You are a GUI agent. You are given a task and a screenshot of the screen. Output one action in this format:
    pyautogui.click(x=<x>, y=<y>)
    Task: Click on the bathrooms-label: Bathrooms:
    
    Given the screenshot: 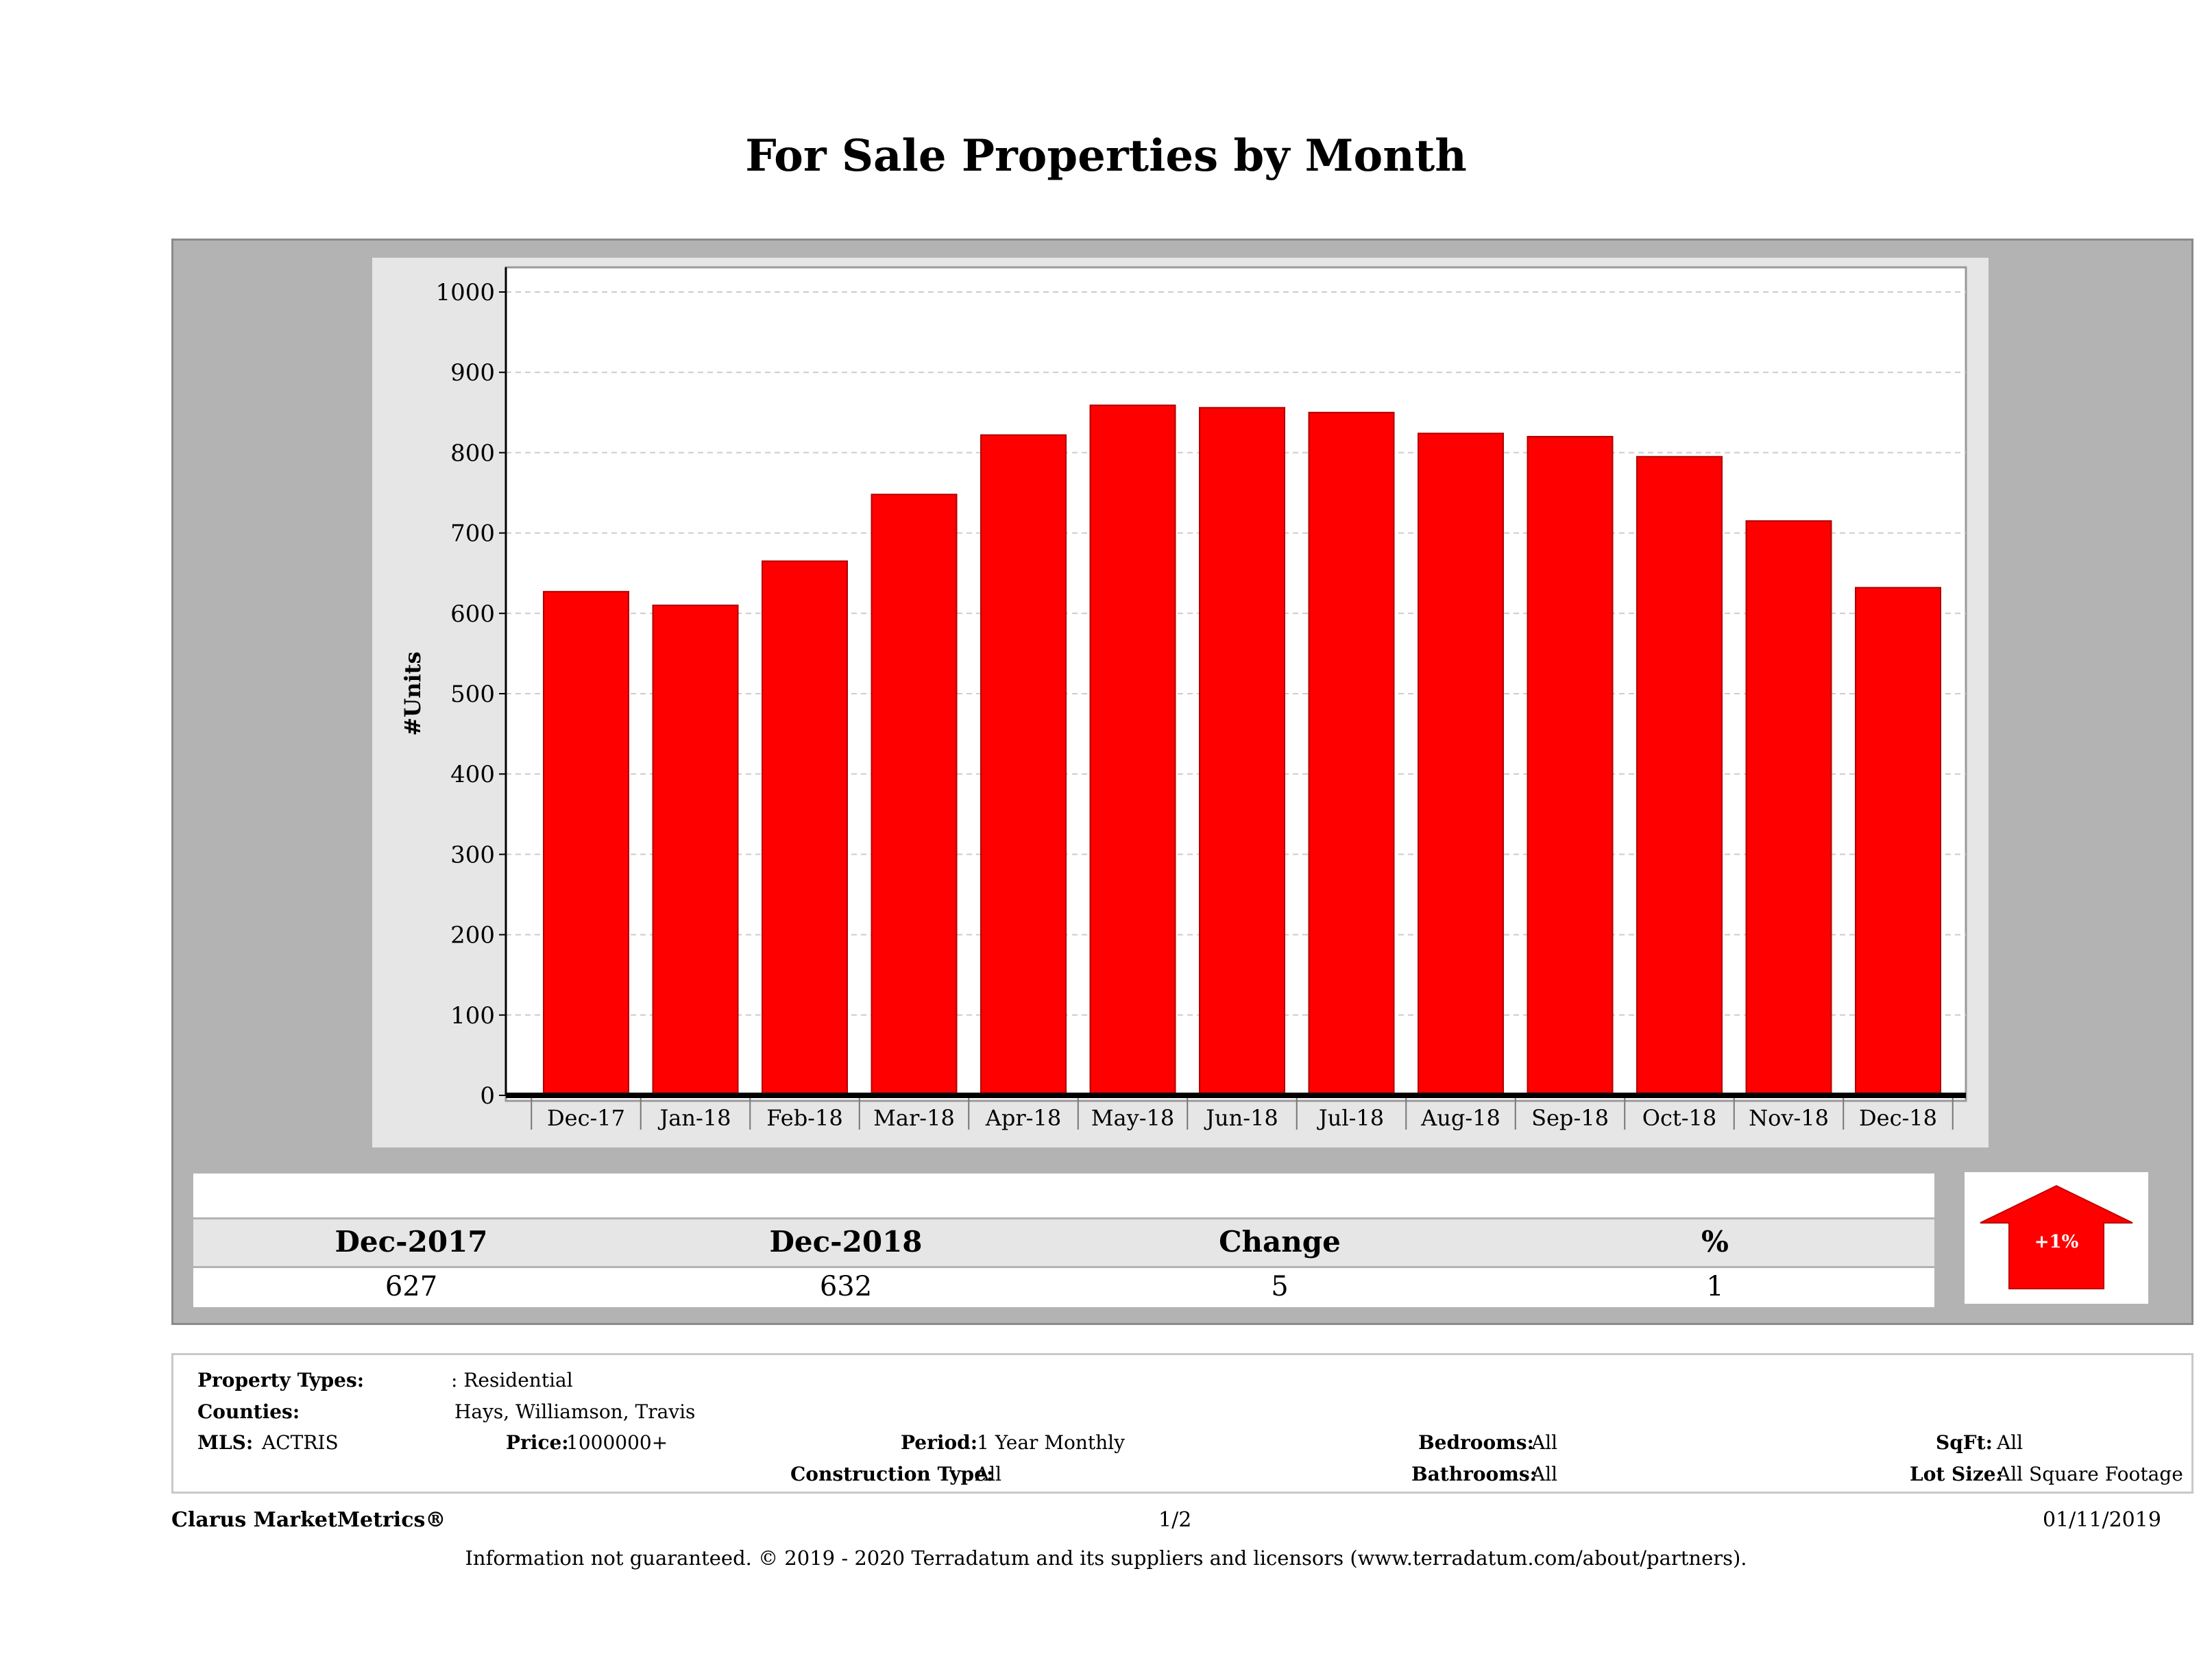 What is the action you would take?
    pyautogui.click(x=1474, y=1474)
    